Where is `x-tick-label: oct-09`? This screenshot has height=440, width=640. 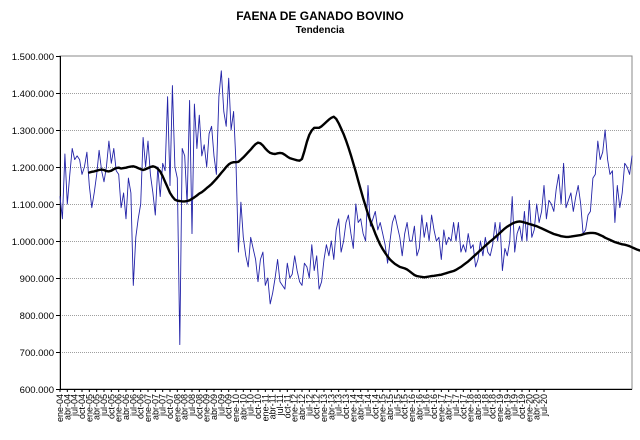 x-tick-label: oct-09 is located at coordinates (229, 406).